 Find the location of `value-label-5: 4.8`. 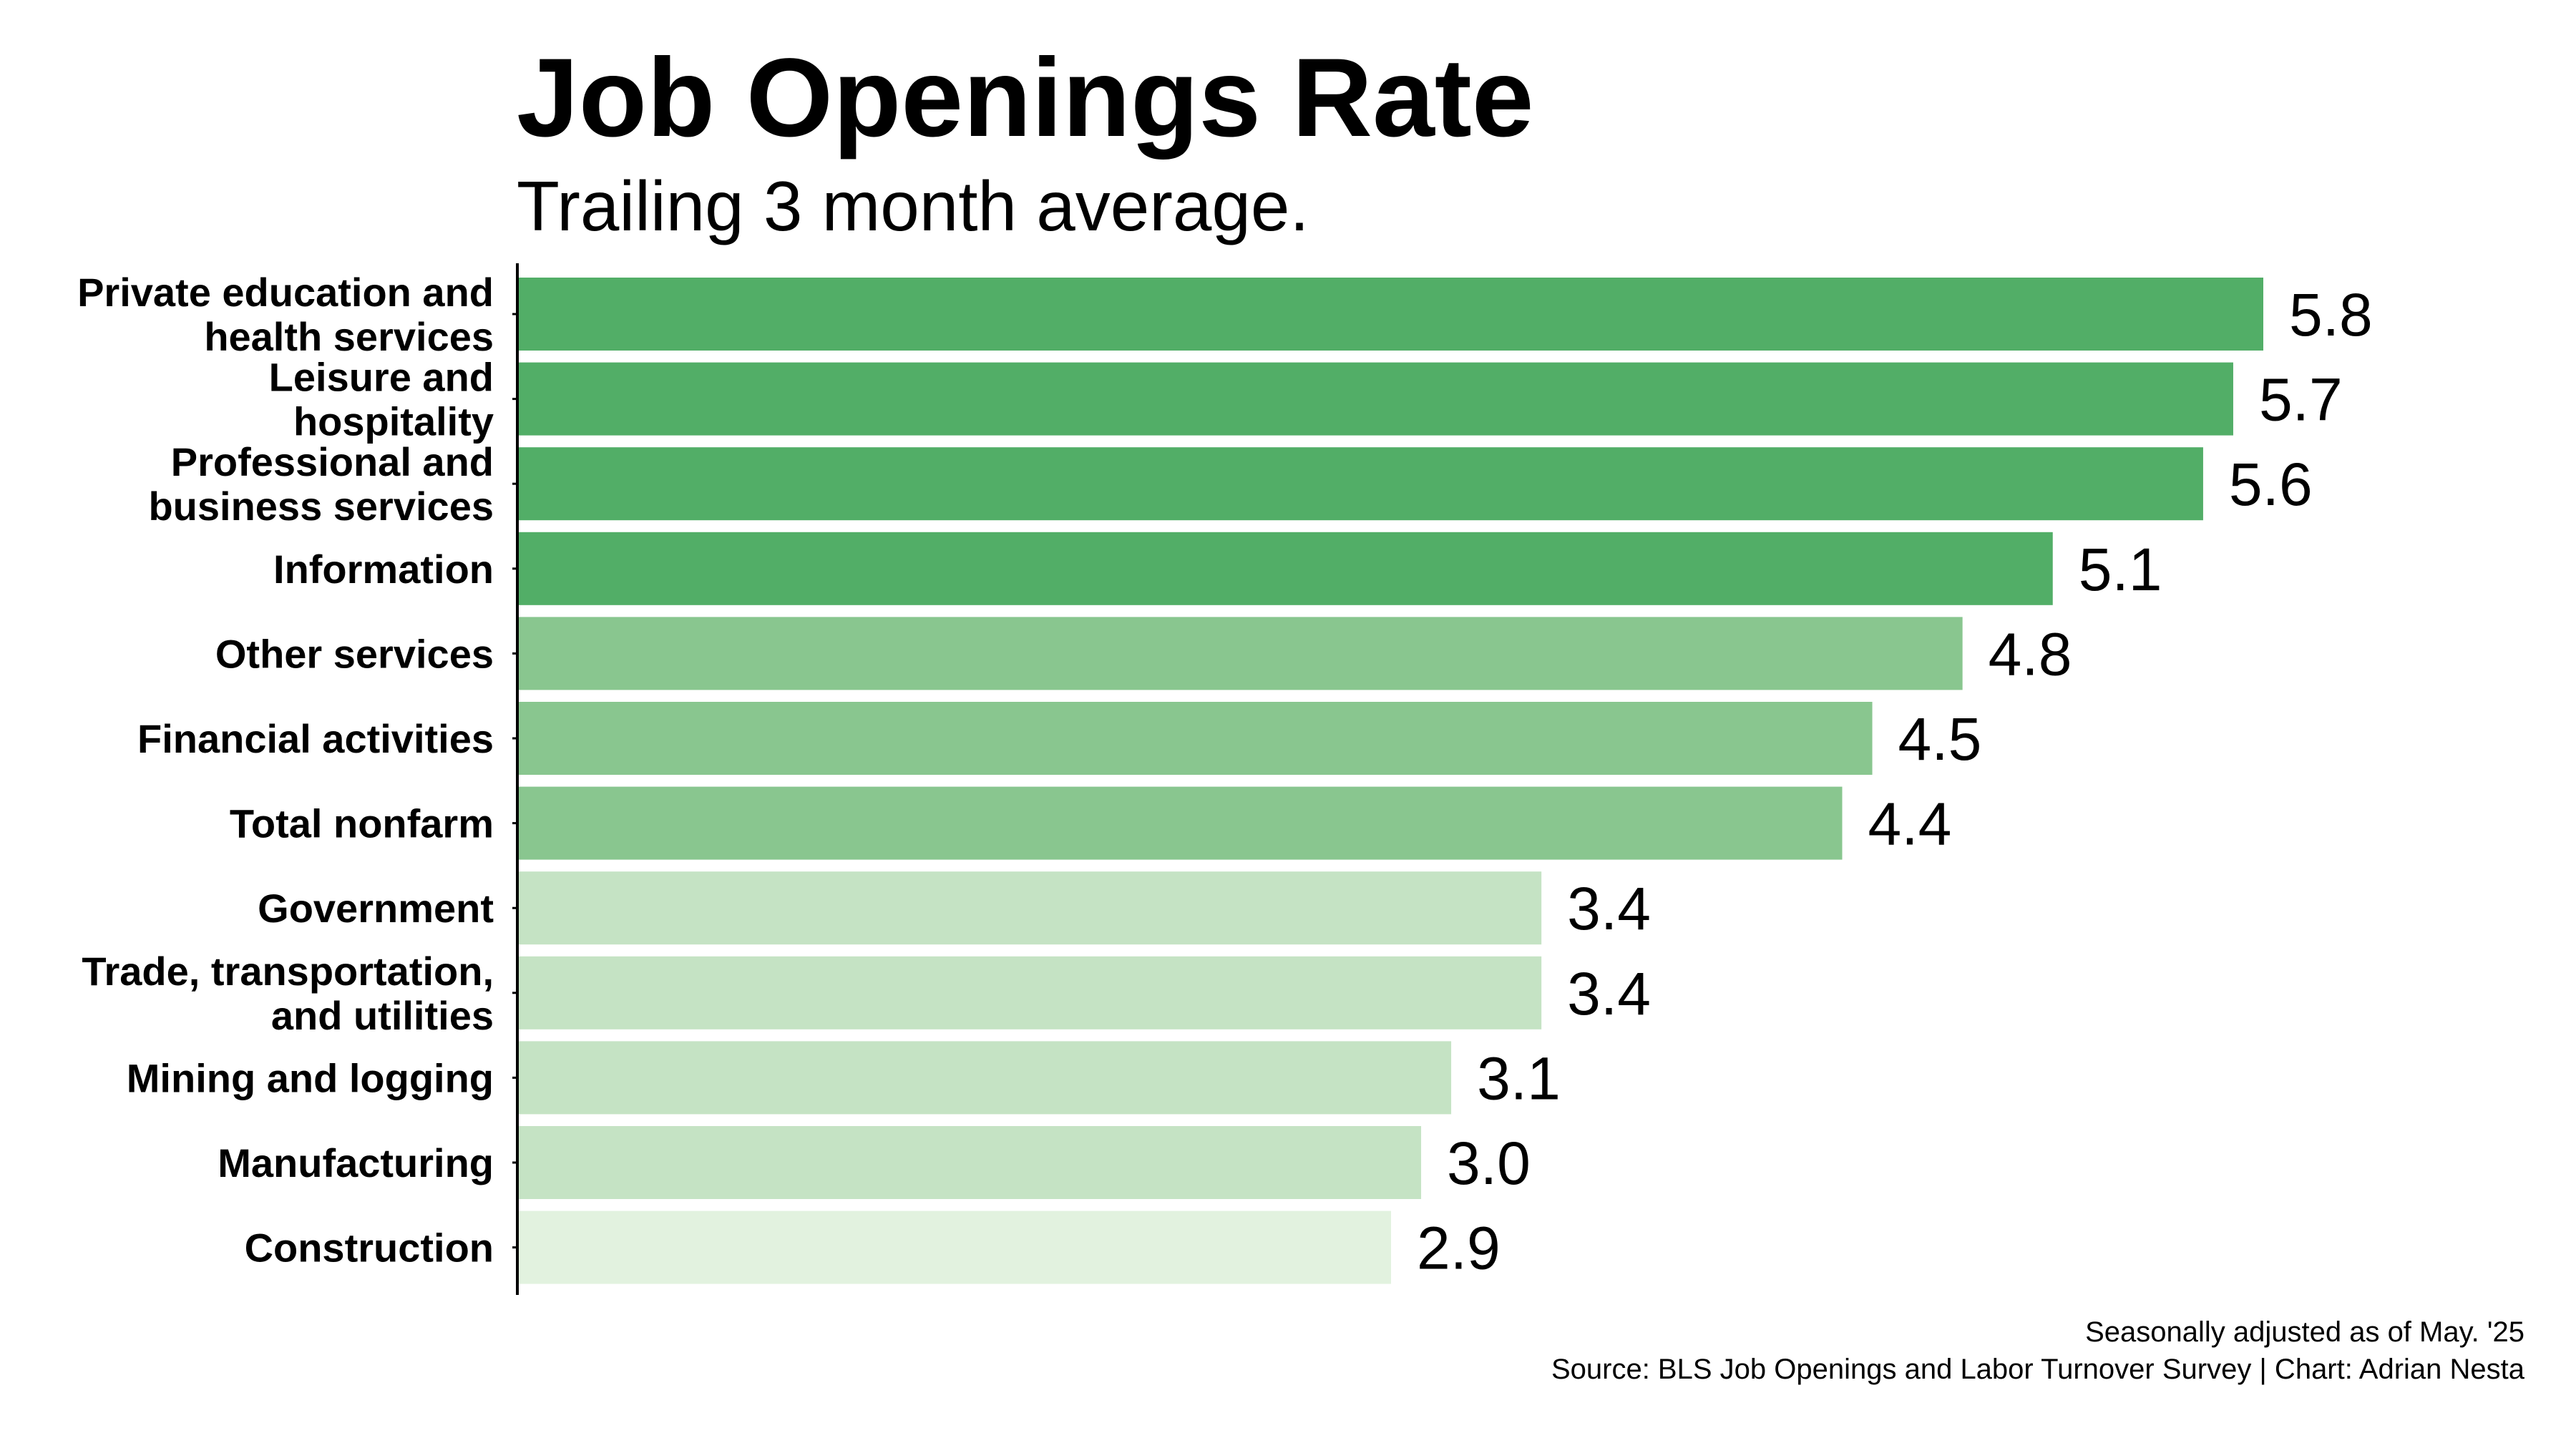

value-label-5: 4.8 is located at coordinates (2030, 654).